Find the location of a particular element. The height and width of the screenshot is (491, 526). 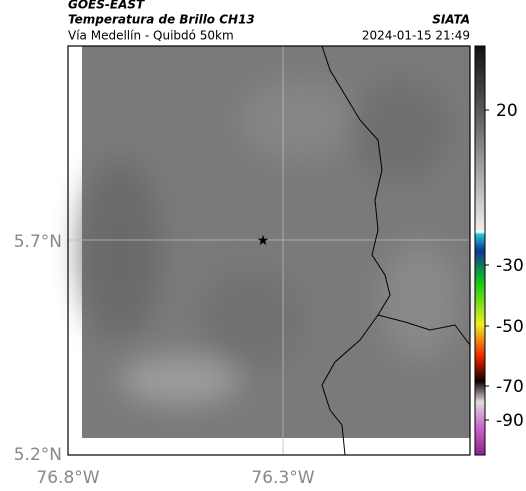

colorbar-label: -70 is located at coordinates (510, 387).